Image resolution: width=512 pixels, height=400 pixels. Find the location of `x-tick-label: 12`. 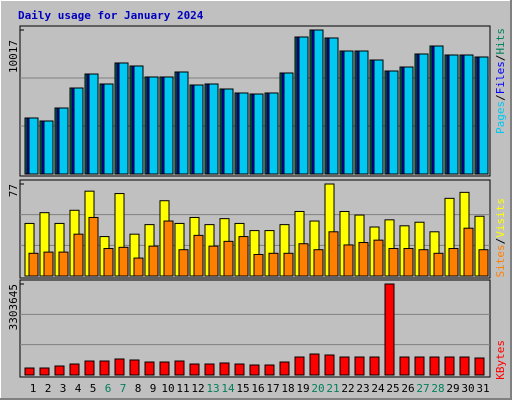

x-tick-label: 12 is located at coordinates (197, 388).